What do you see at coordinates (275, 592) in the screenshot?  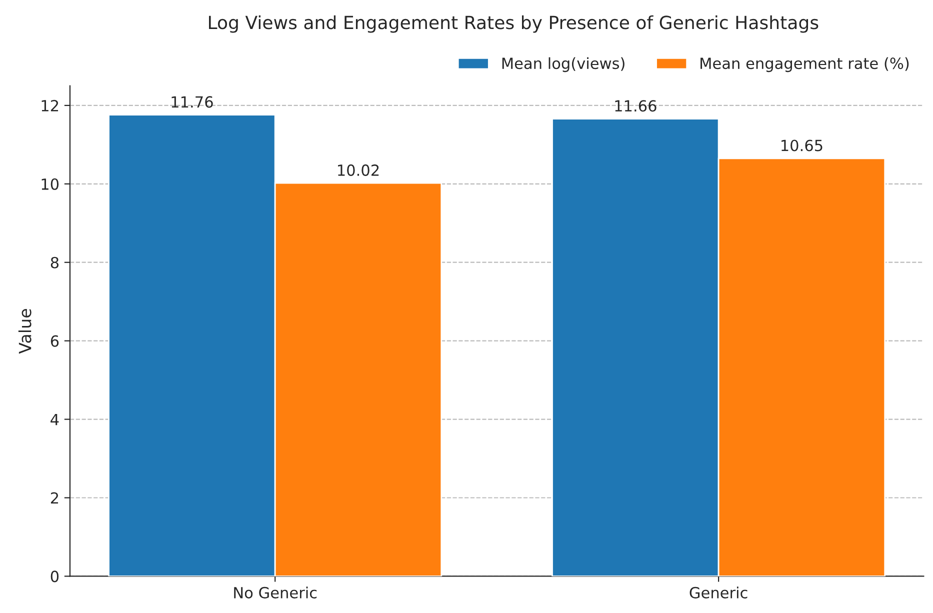 I see `x-tick-label: No Generic` at bounding box center [275, 592].